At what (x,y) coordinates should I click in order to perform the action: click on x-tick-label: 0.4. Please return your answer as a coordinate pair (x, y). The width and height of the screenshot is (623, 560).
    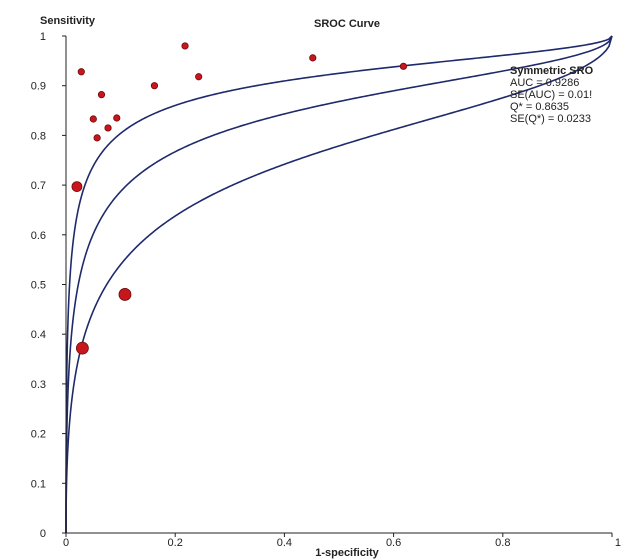
    Looking at the image, I should click on (284, 543).